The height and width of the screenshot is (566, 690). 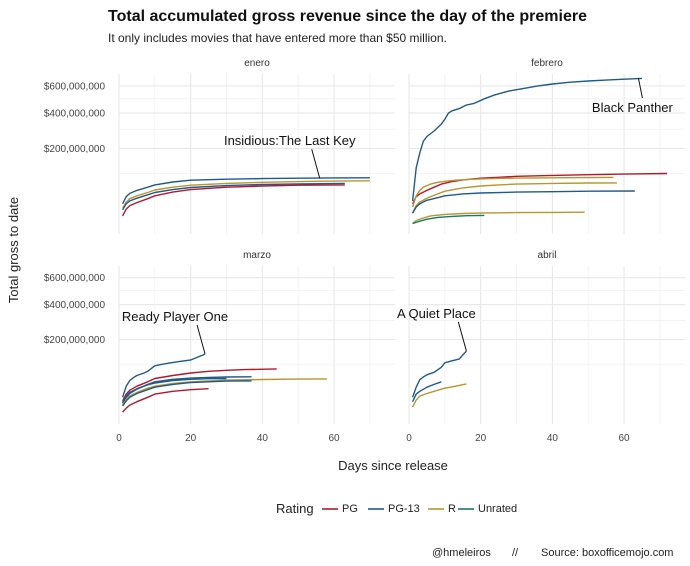 What do you see at coordinates (607, 553) in the screenshot?
I see `caption-source: Source: boxofficemojo.com` at bounding box center [607, 553].